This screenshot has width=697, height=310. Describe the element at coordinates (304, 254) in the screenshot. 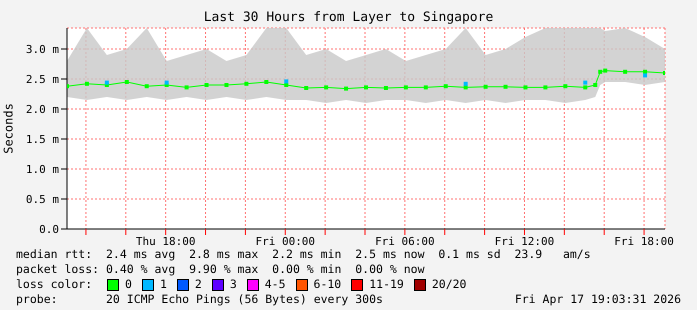

I see `text: median rtt: 2.4 ms avg 2.8 ms max 2.2 ms min 2.5 ms now 0.1 ms sd 23.9 am/s` at that location.